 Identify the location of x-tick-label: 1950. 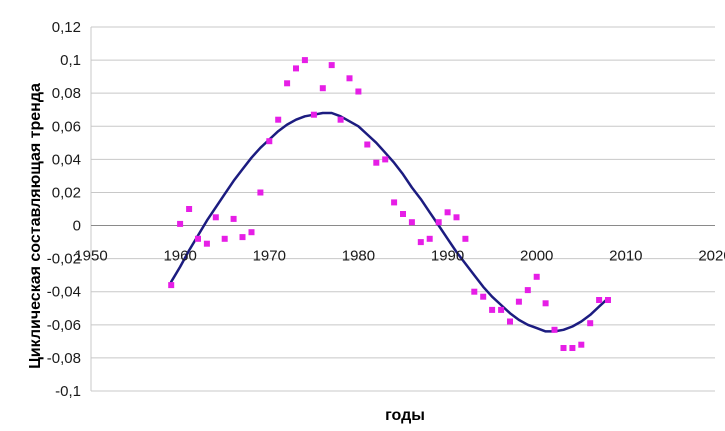
(90, 256).